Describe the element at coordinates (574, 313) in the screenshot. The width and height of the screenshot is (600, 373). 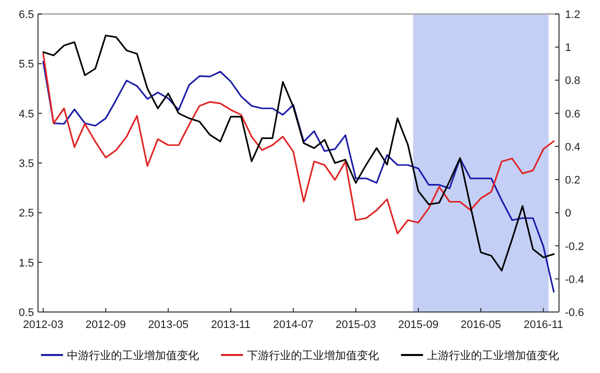
I see `y2-tick-label: -0.6` at that location.